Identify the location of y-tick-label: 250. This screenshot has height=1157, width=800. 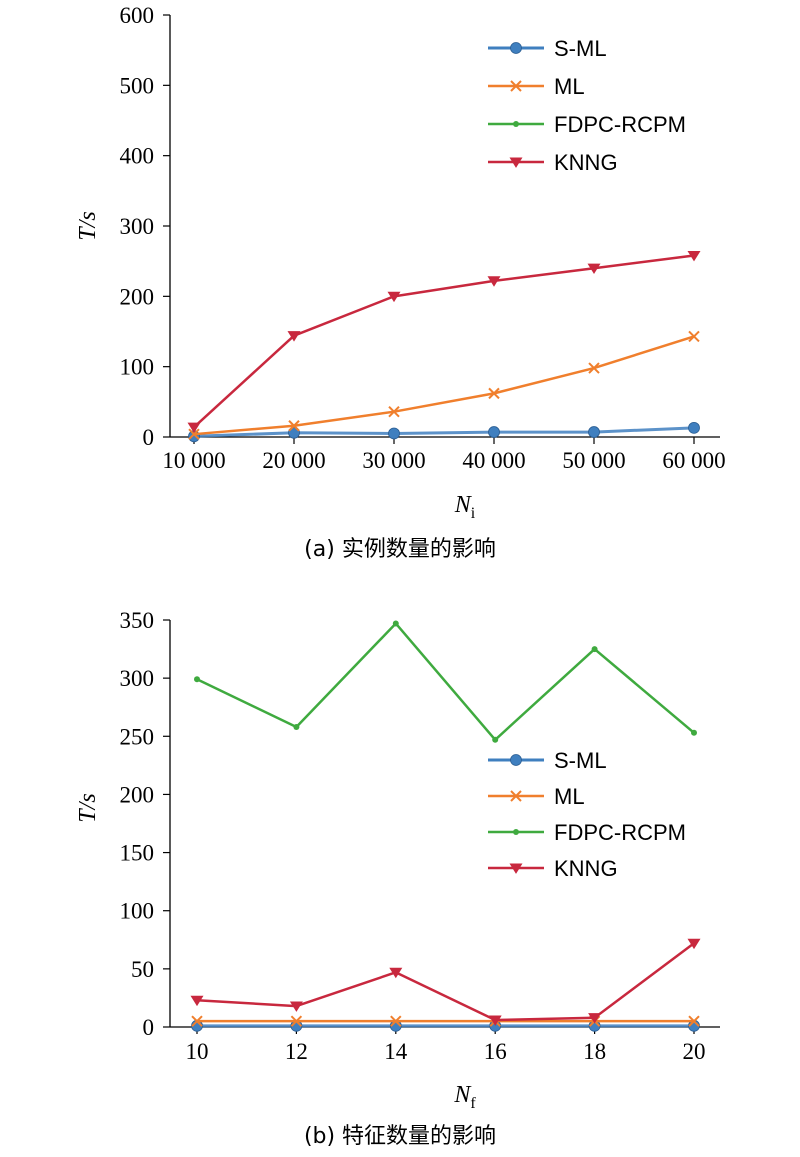
(137, 736).